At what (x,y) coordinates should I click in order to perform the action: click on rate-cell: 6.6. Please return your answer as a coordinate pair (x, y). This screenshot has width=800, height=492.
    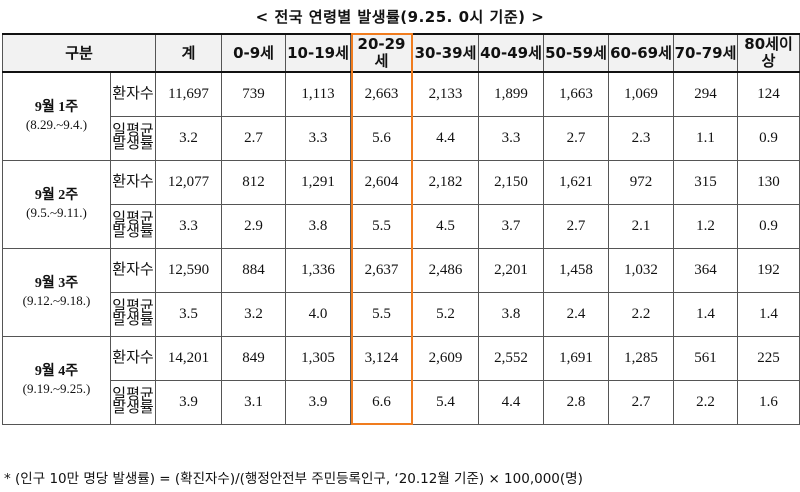
    Looking at the image, I should click on (382, 402).